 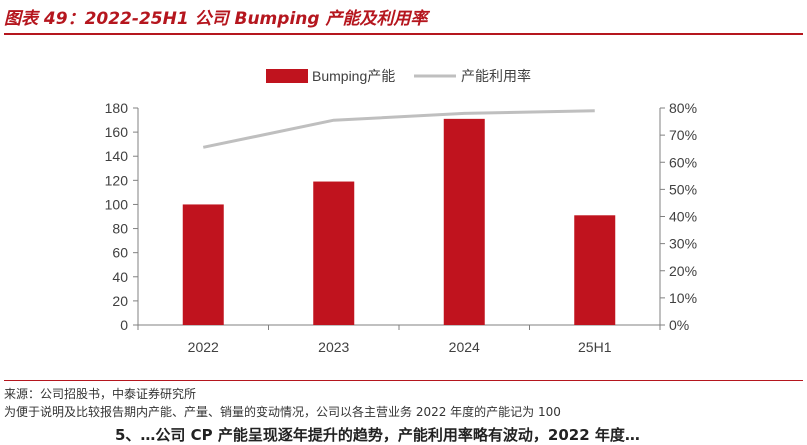 What do you see at coordinates (120, 277) in the screenshot?
I see `y-left-tick-label: 40` at bounding box center [120, 277].